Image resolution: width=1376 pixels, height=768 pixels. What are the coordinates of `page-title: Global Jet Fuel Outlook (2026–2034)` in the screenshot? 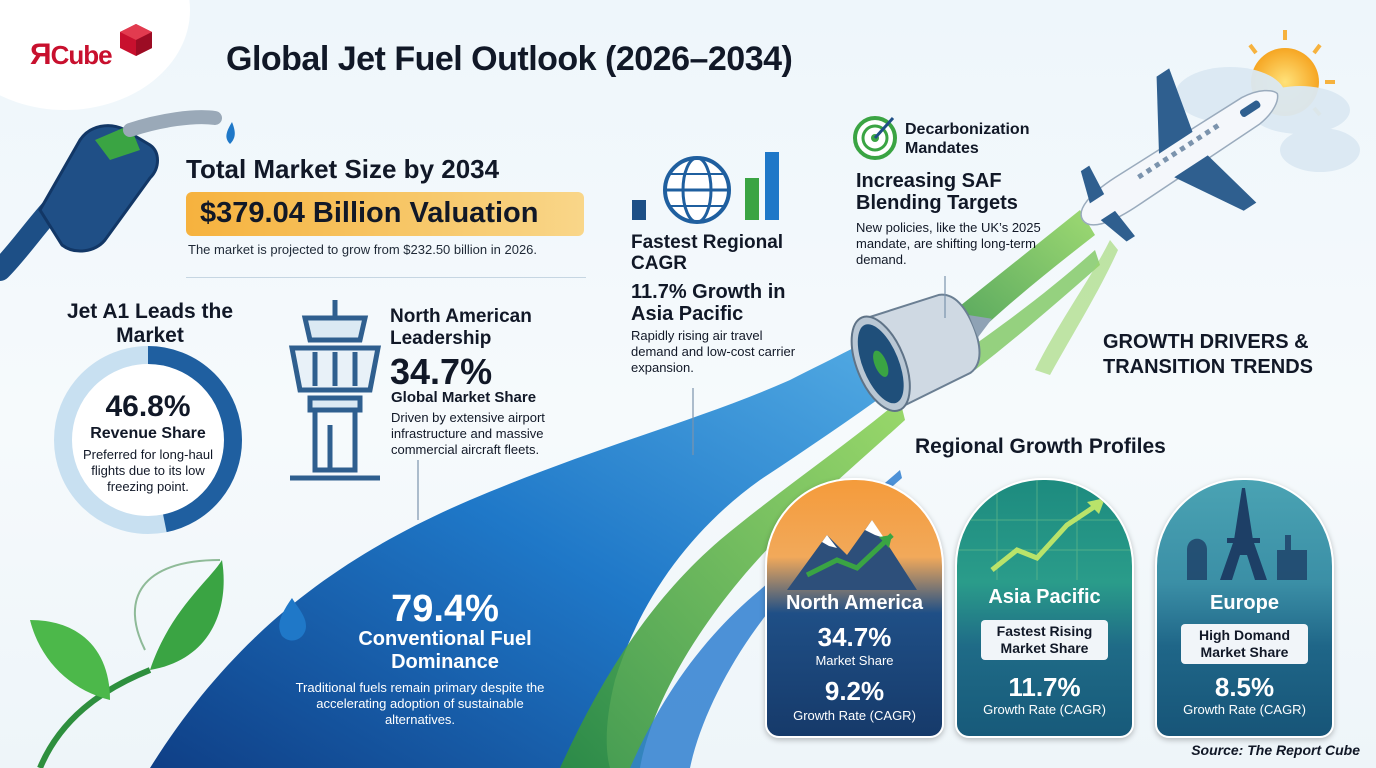 It's located at (509, 59).